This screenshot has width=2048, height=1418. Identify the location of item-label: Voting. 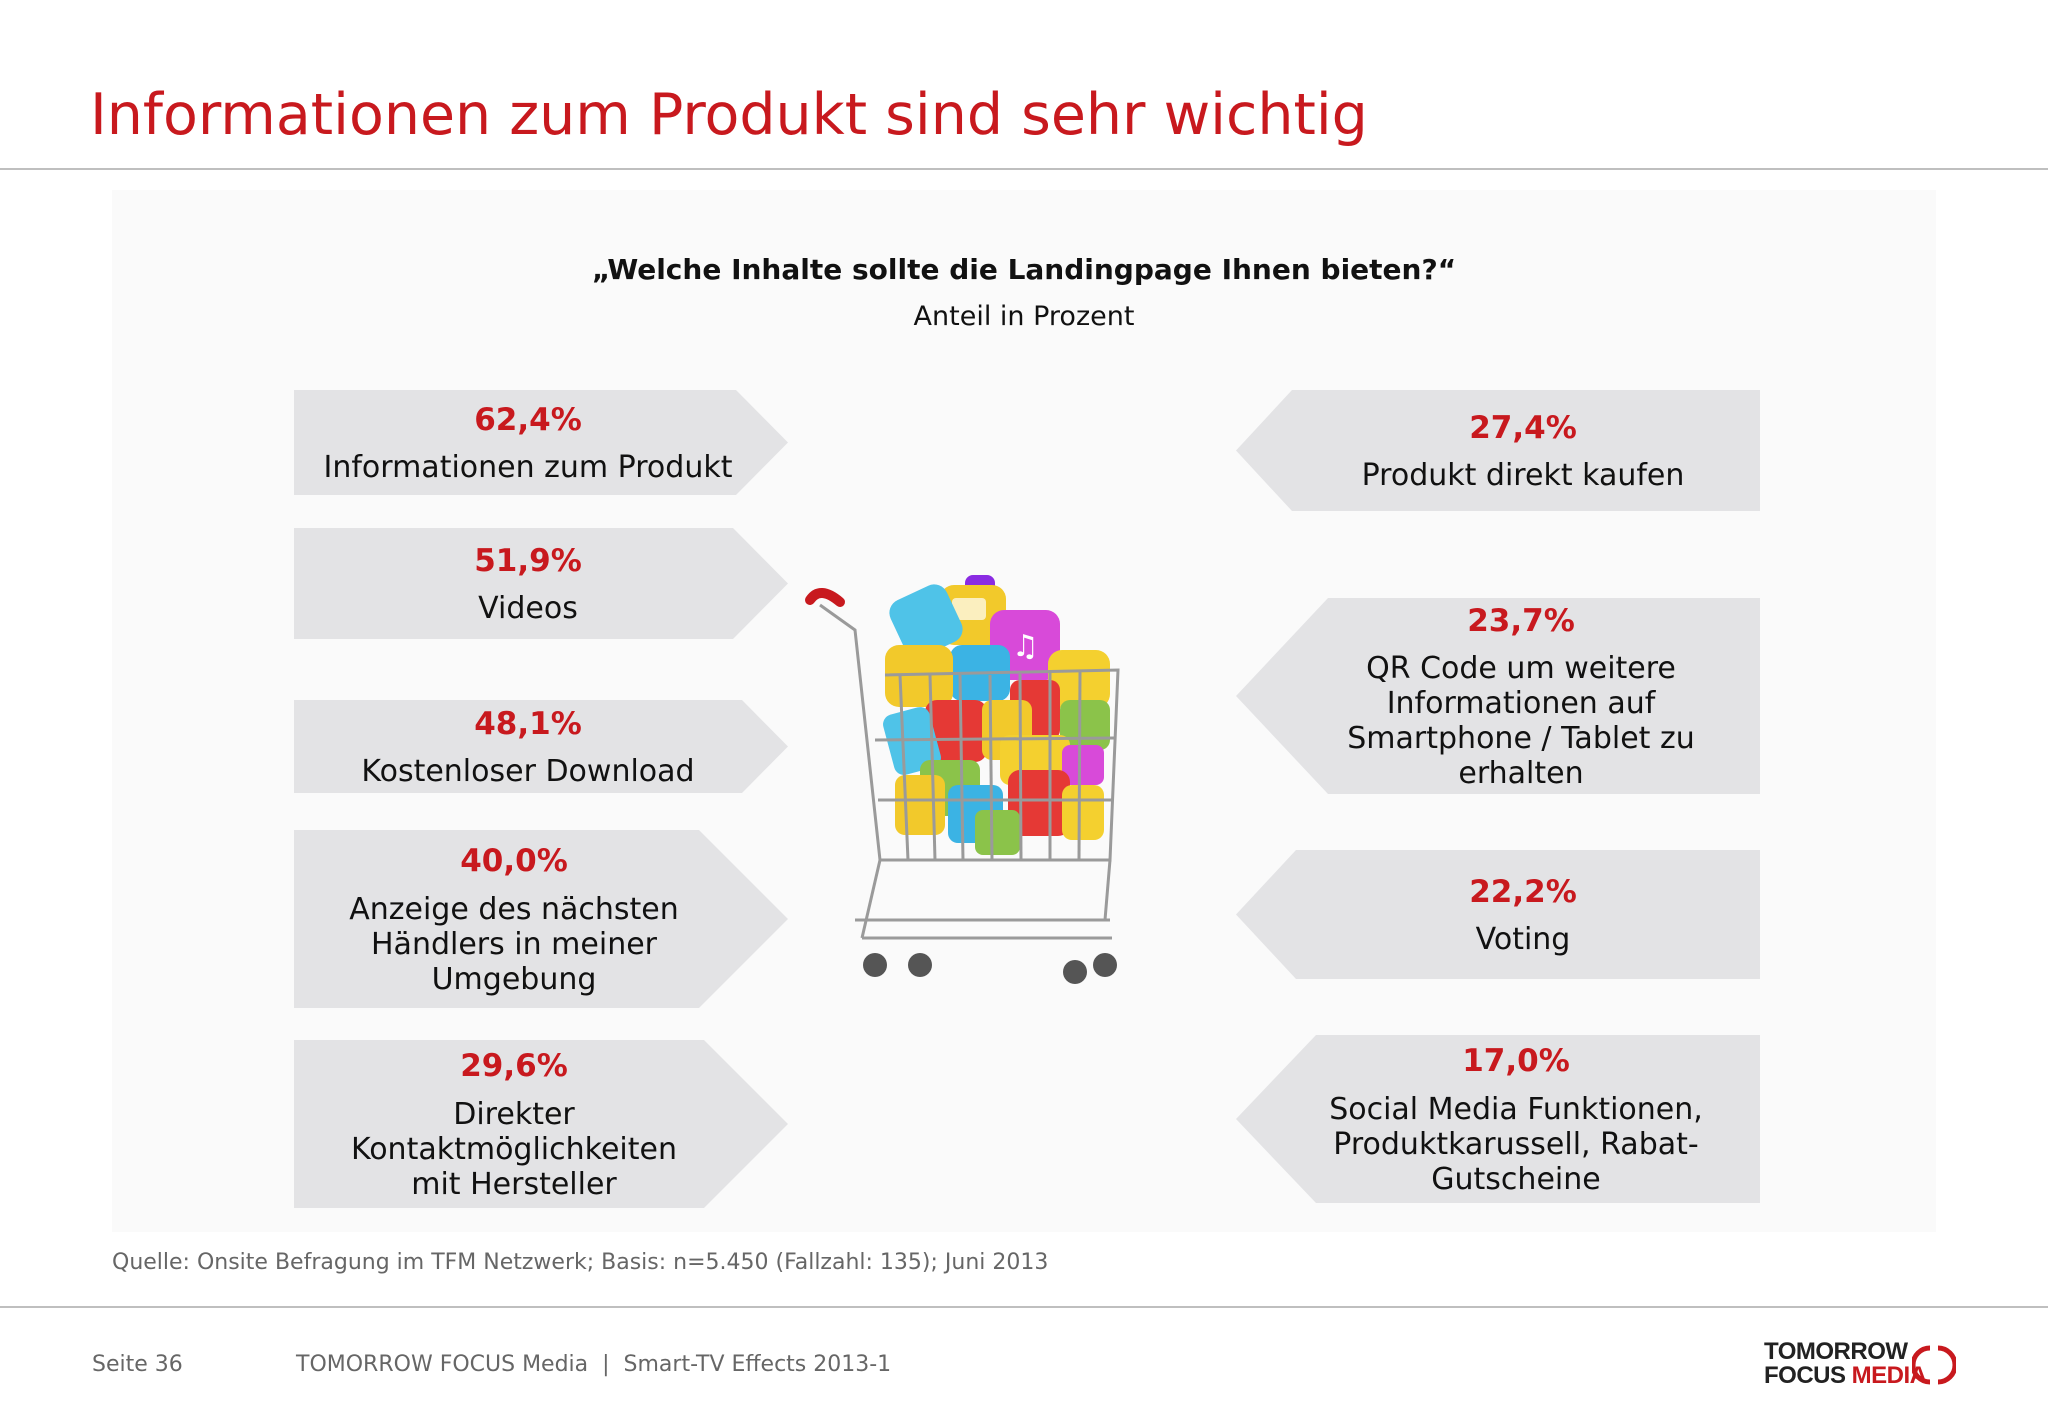
(1523, 940).